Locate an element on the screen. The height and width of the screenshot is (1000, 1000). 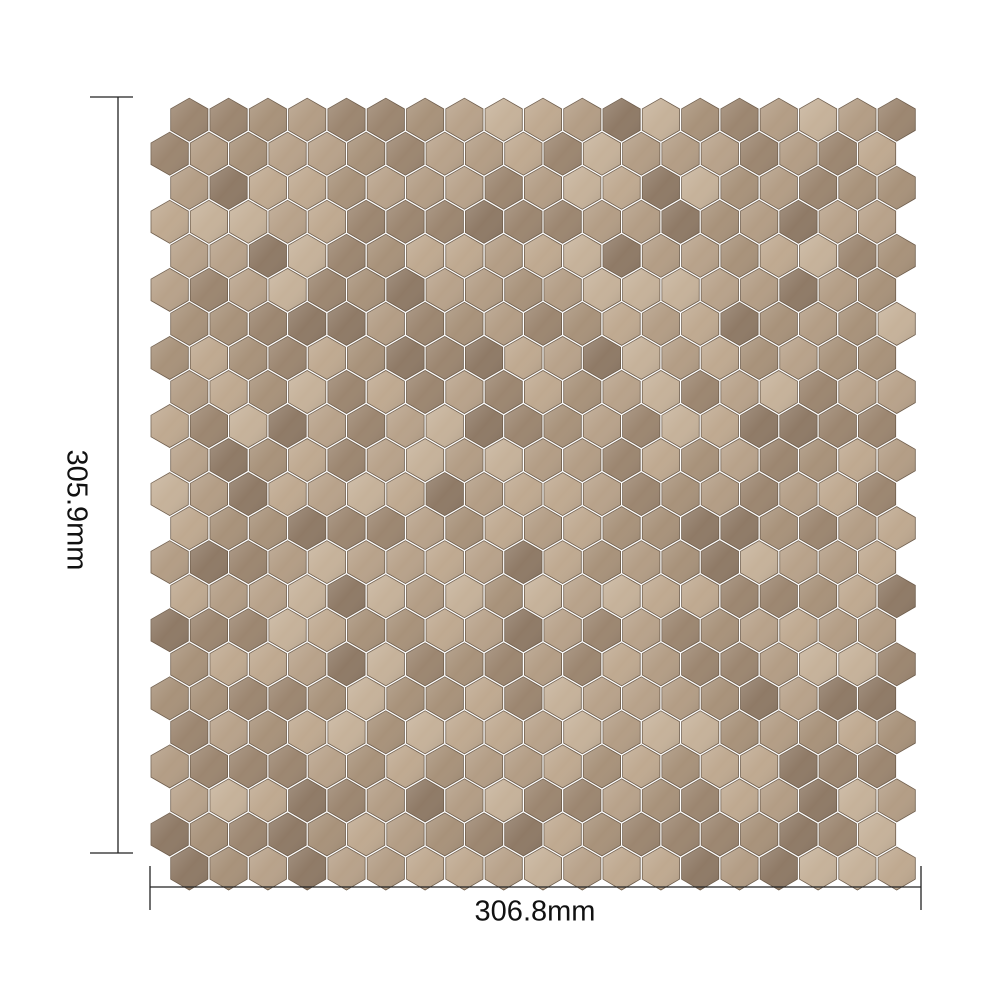
height-dimension-label: 305.9mm is located at coordinates (76, 510).